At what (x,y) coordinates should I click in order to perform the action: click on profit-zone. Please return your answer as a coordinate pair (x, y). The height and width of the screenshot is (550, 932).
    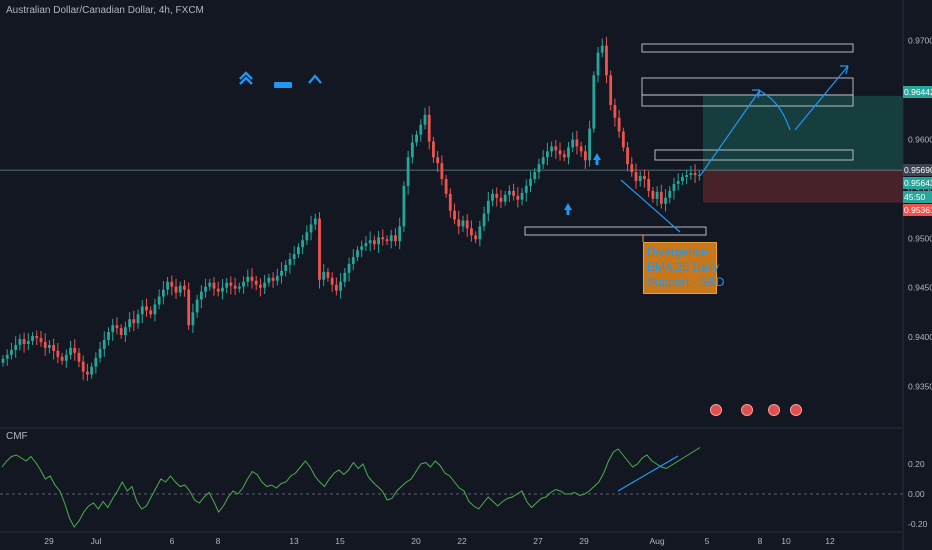
    Looking at the image, I should click on (803, 133).